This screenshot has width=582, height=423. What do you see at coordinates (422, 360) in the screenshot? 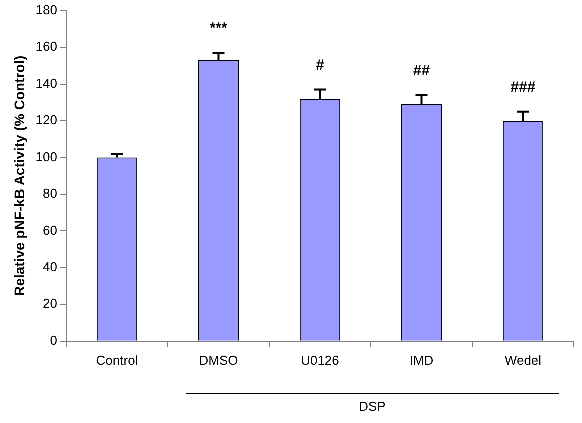
I see `x-tick-label: IMD` at bounding box center [422, 360].